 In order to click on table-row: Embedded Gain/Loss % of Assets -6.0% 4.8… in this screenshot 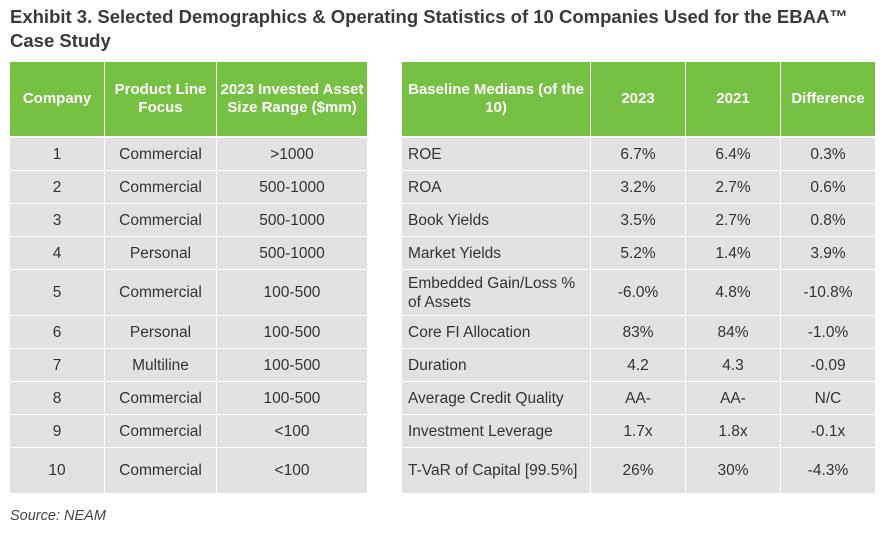, I will do `click(638, 293)`.